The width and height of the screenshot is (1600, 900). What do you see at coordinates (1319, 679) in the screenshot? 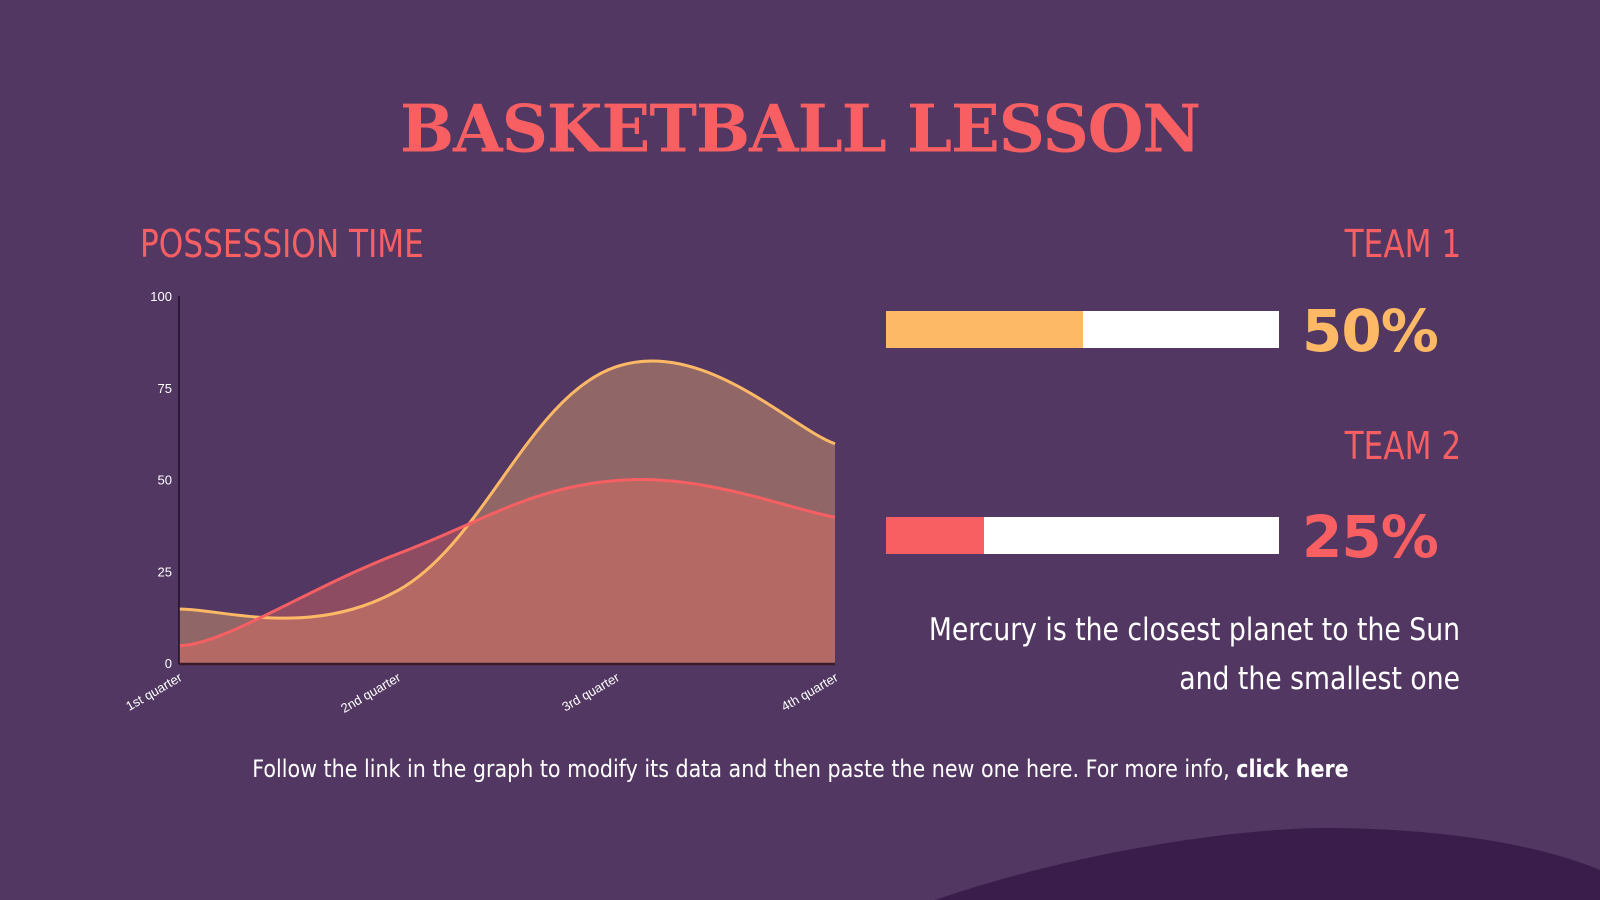
I see `description-line-2: and the smallest one` at bounding box center [1319, 679].